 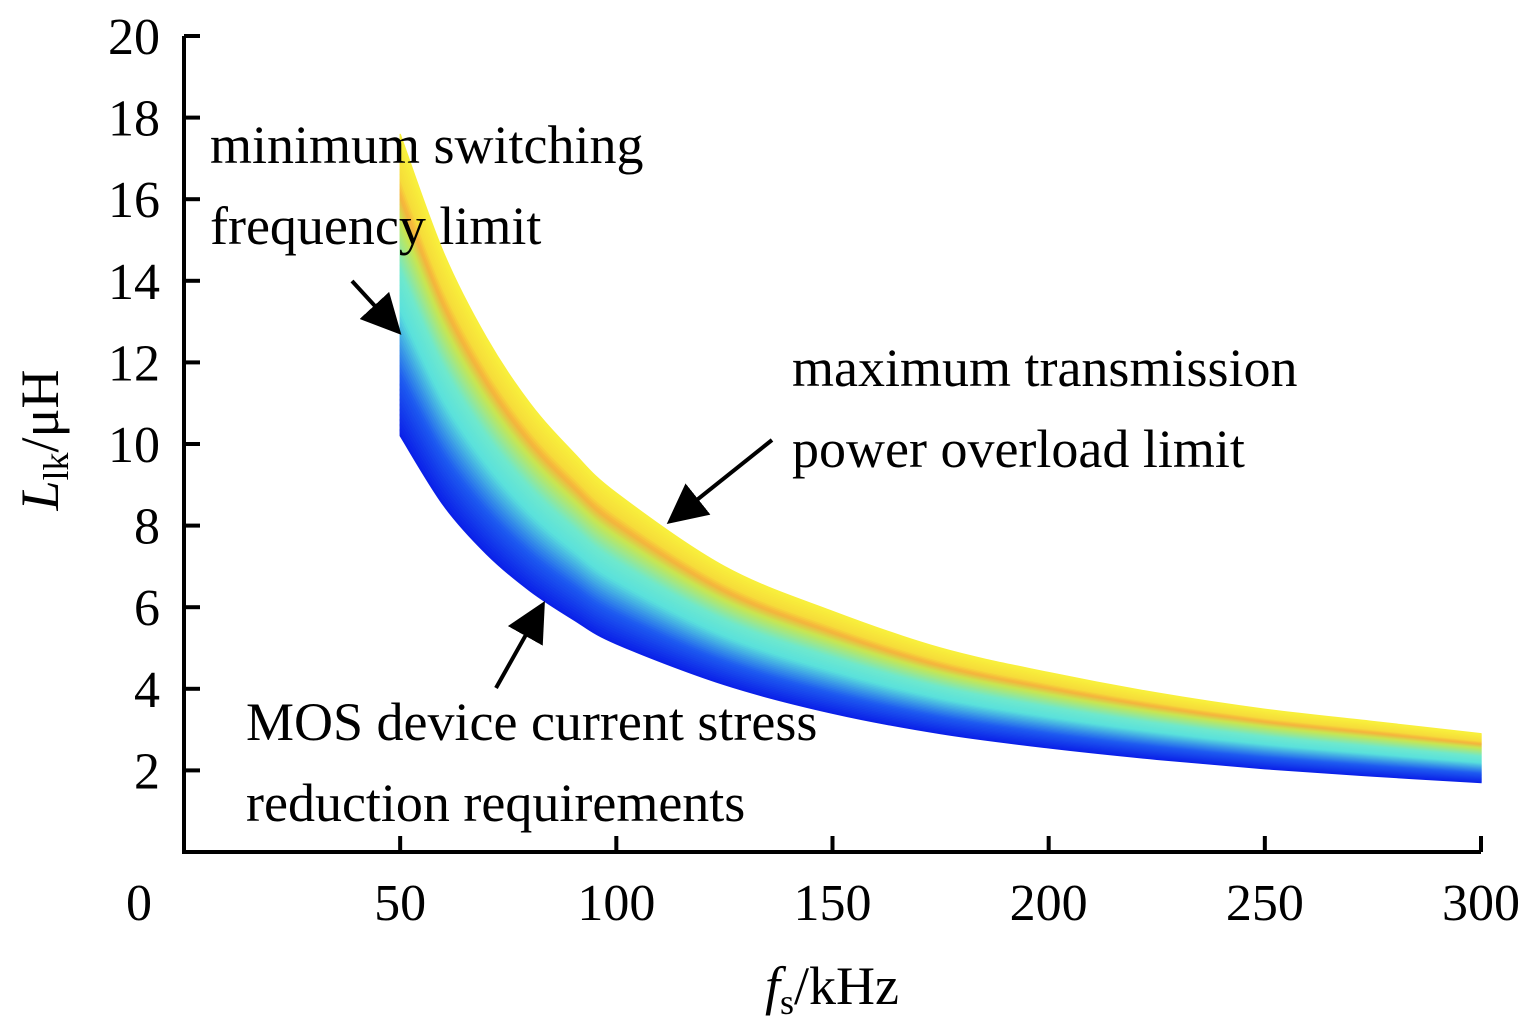 What do you see at coordinates (1049, 903) in the screenshot?
I see `x-tick-label: 200` at bounding box center [1049, 903].